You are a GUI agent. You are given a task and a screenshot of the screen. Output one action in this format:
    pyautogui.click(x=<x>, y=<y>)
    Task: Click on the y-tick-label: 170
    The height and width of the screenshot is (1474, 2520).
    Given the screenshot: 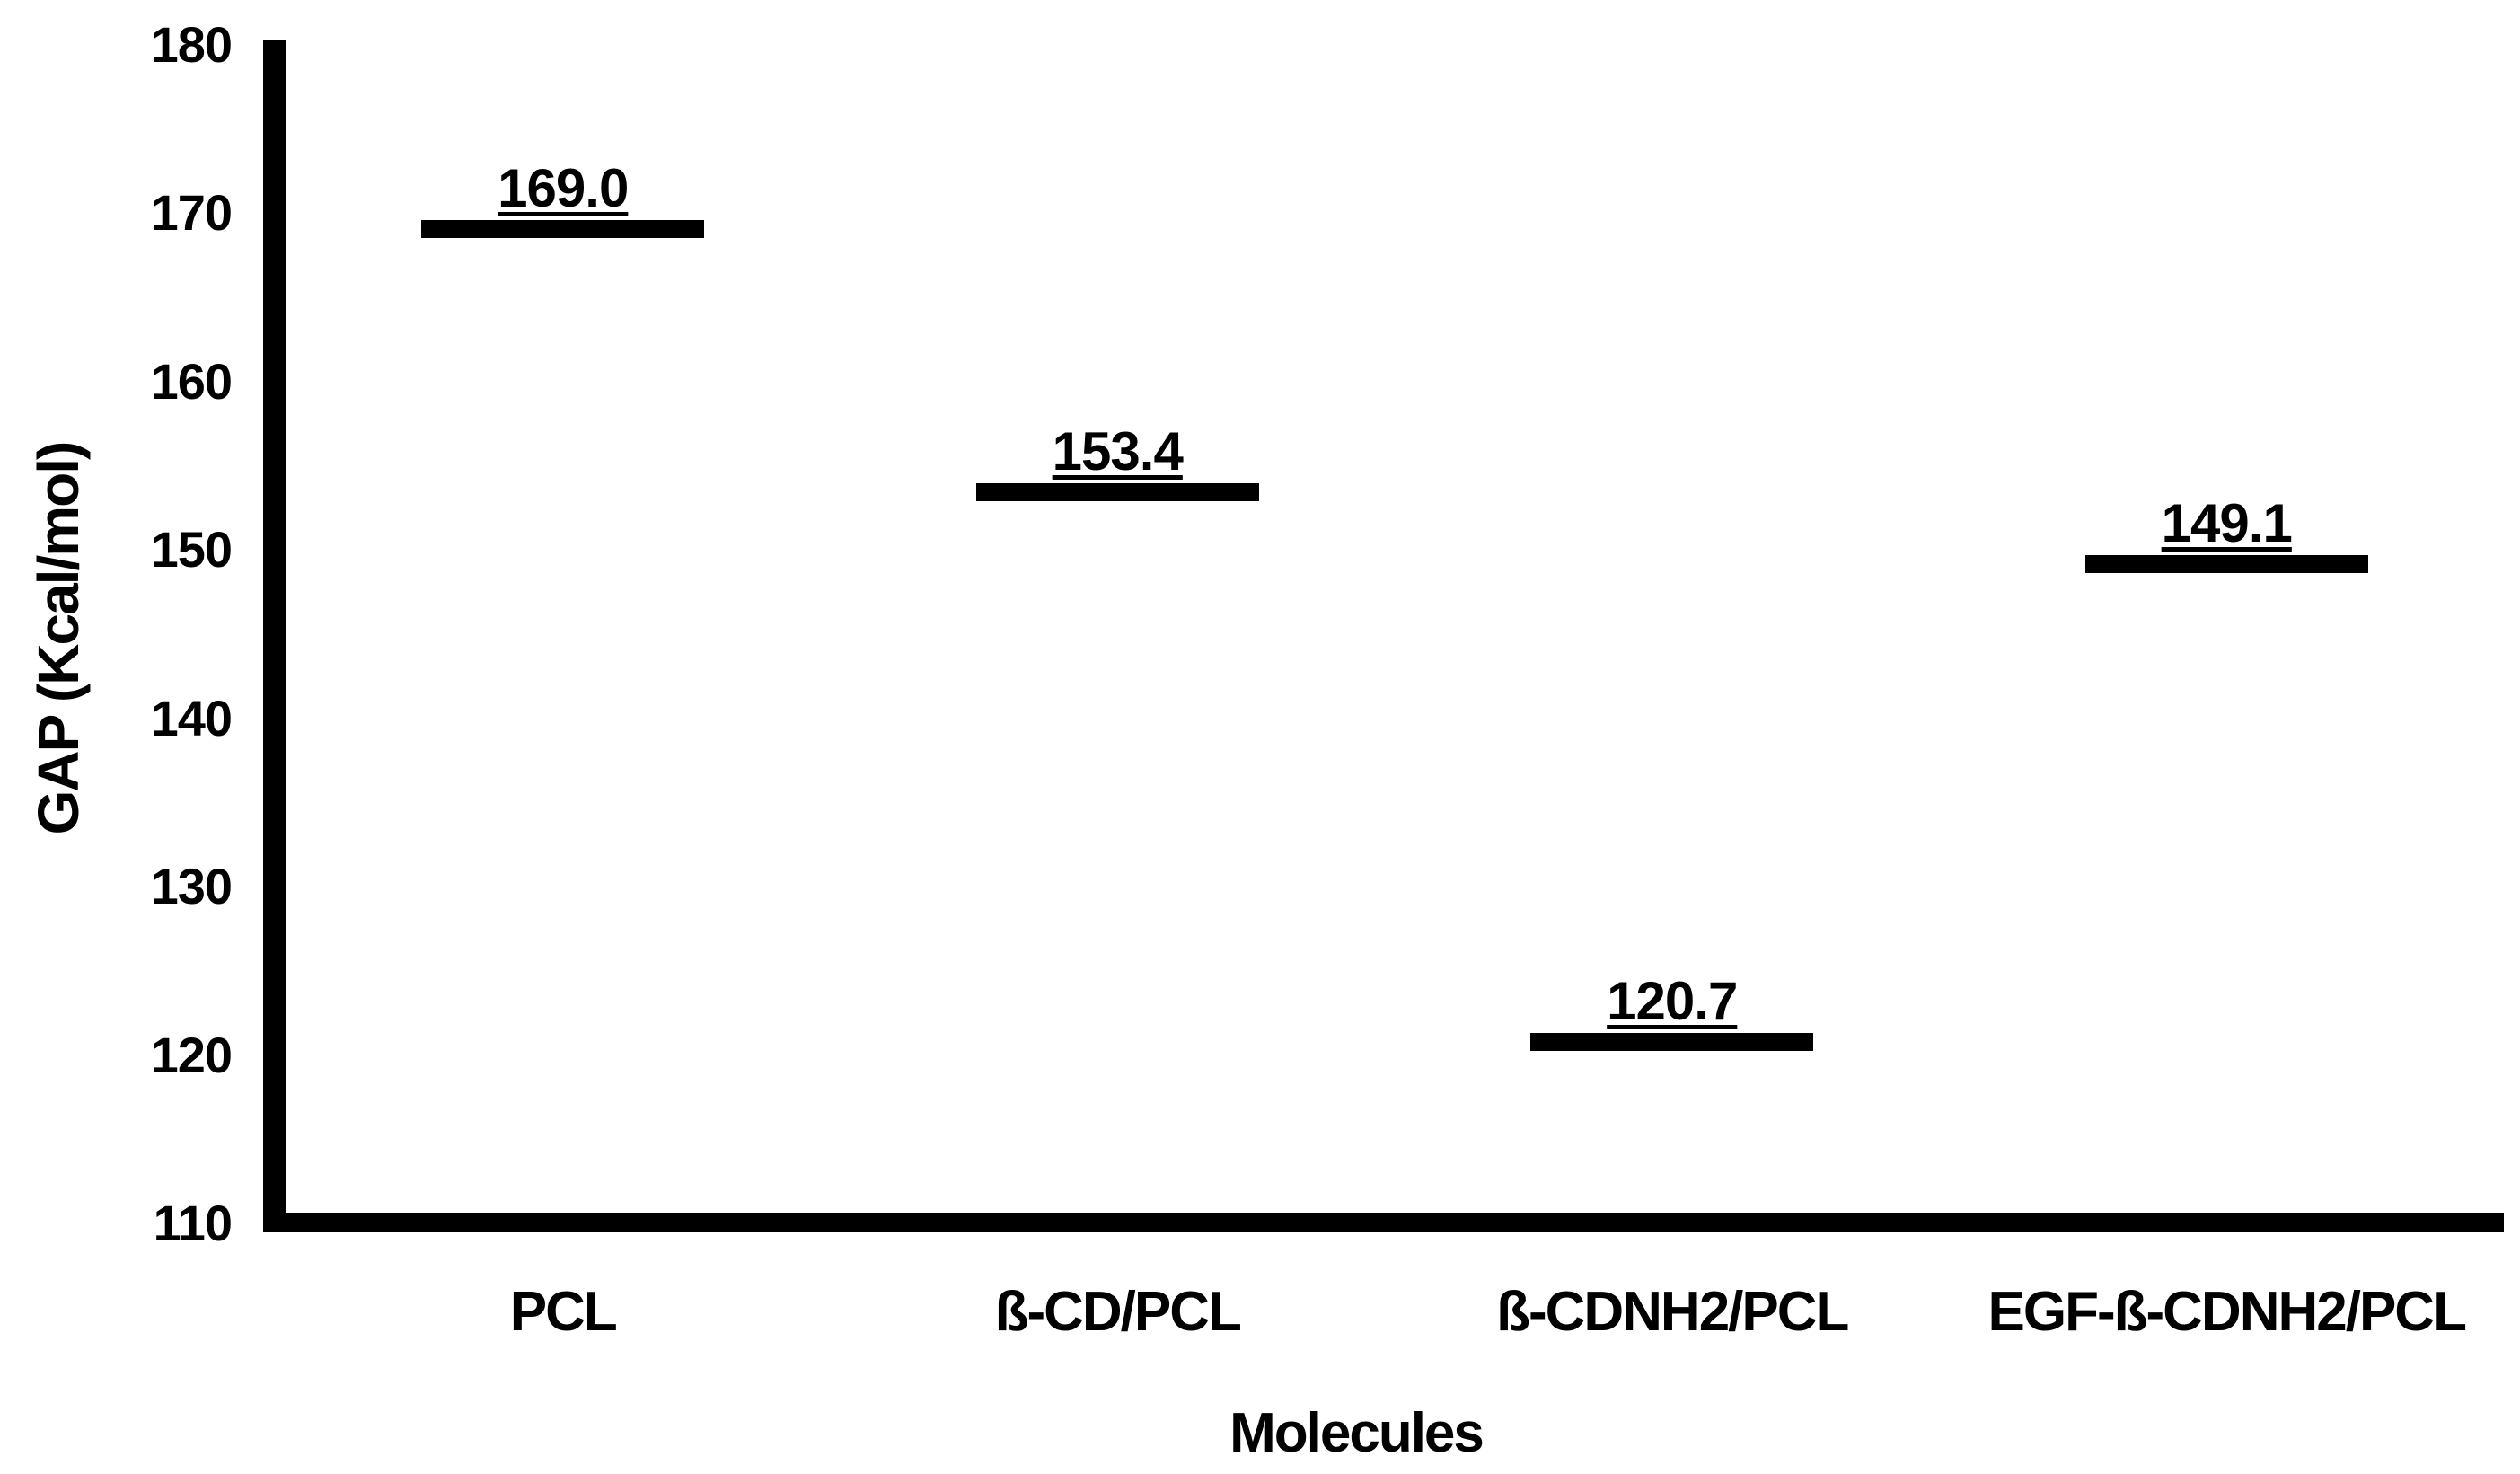 What is the action you would take?
    pyautogui.click(x=191, y=213)
    